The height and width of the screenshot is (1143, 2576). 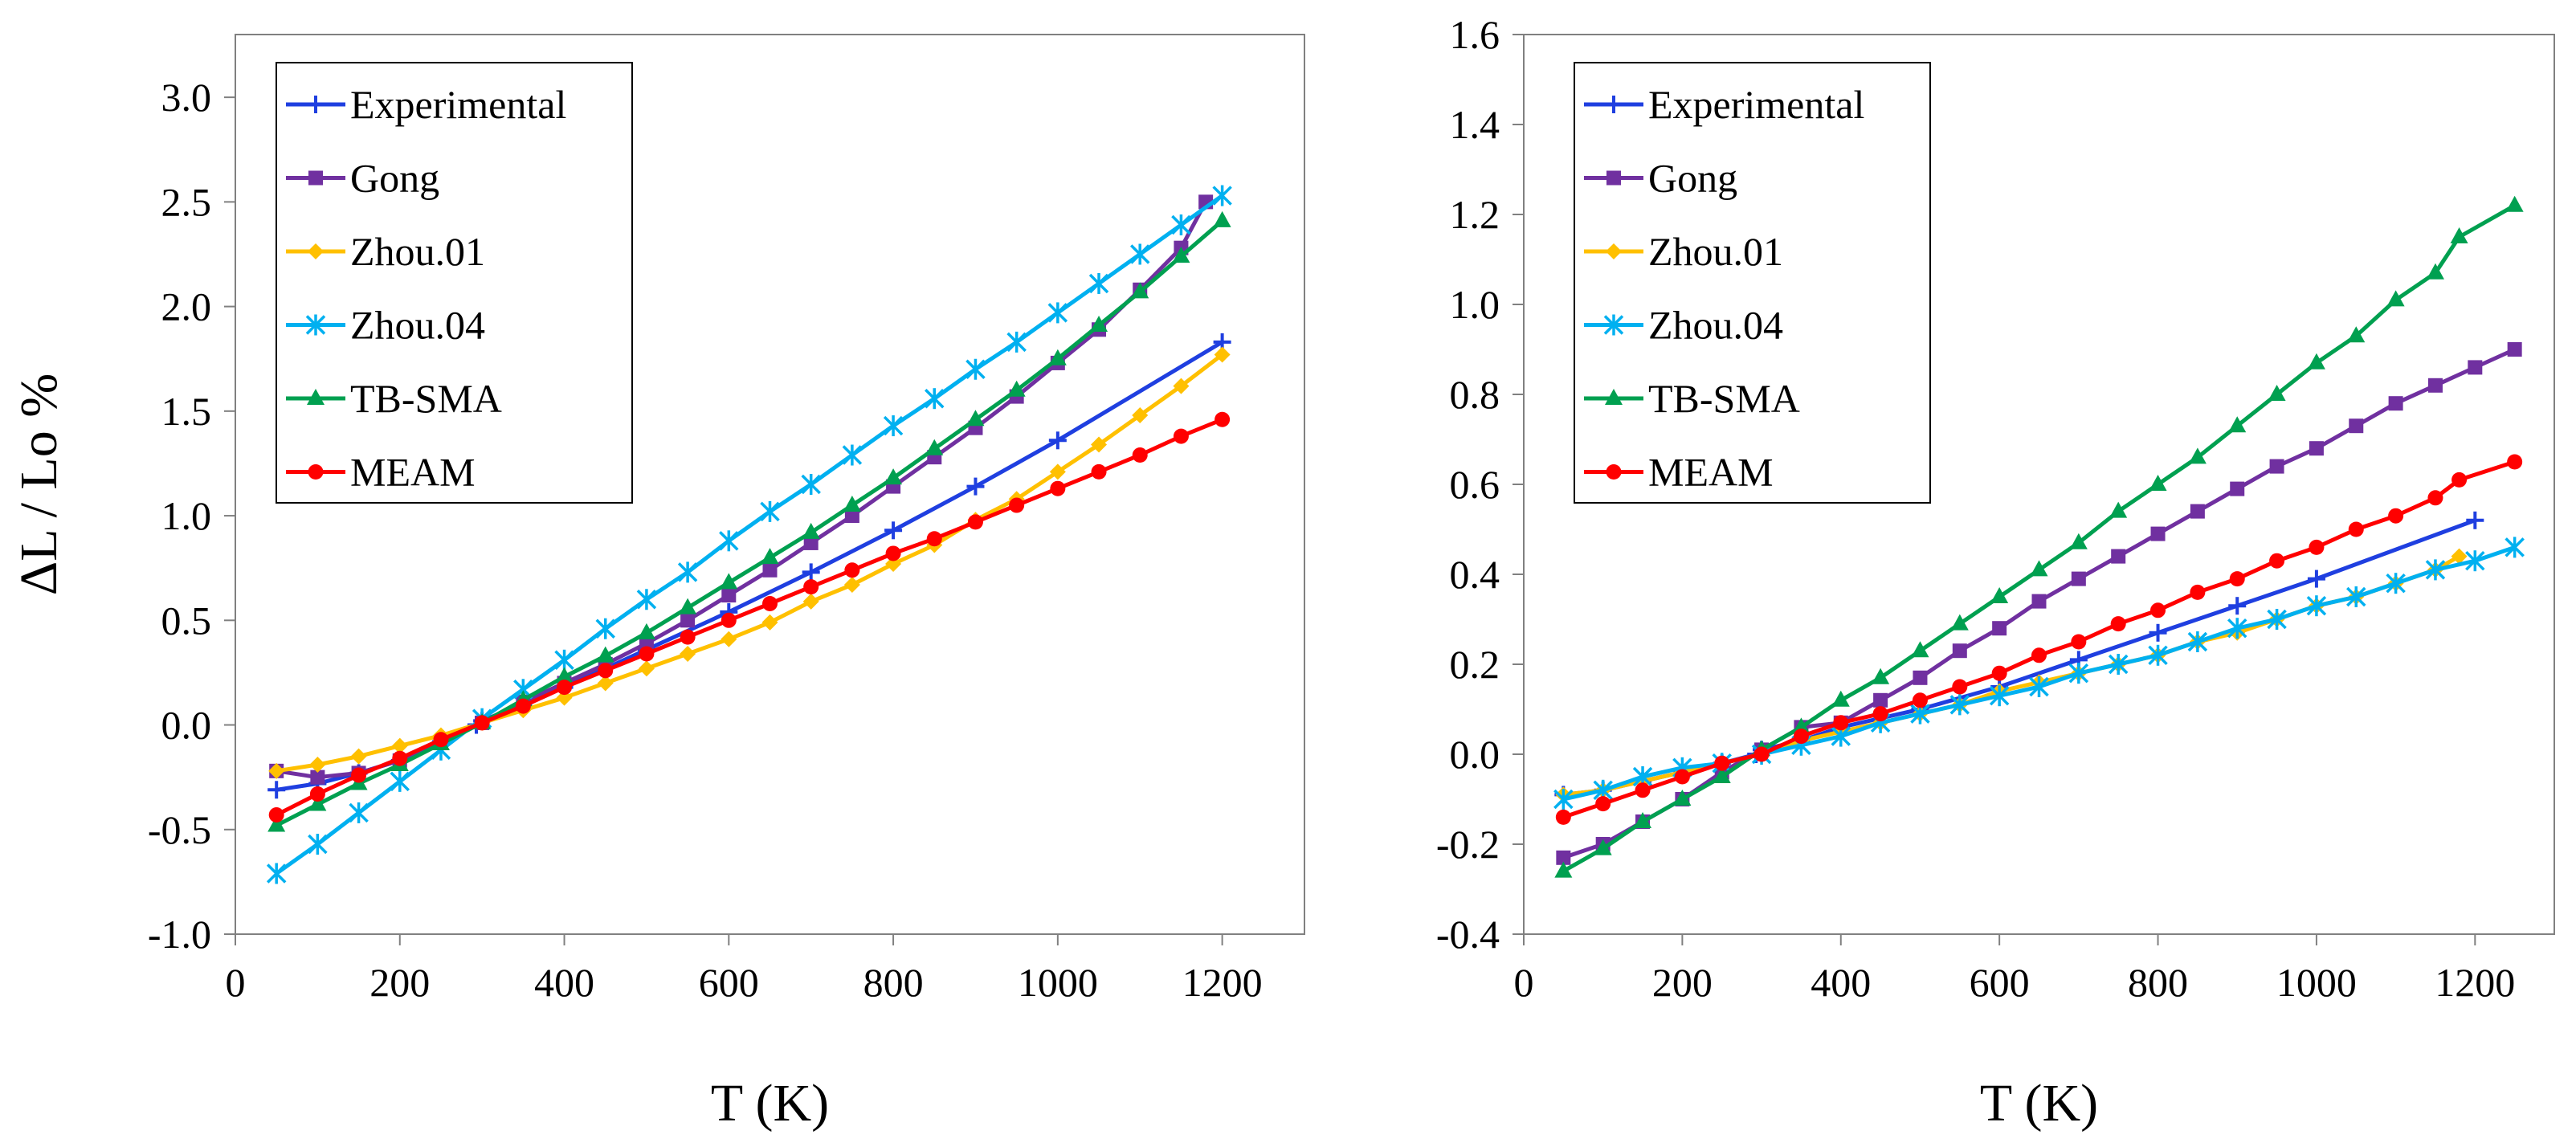 What do you see at coordinates (39, 484) in the screenshot?
I see `y-axis-title: ΔL / Lo %` at bounding box center [39, 484].